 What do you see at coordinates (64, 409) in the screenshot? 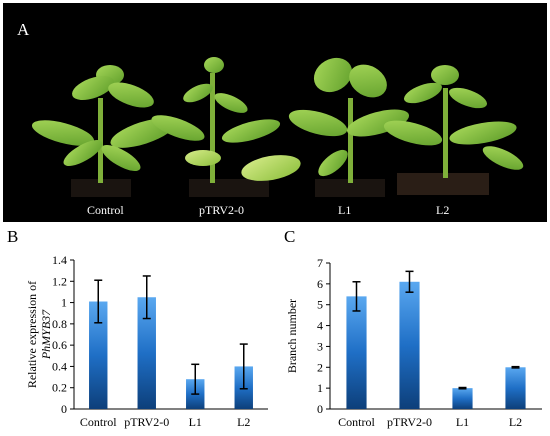
I see `chart-b-y-tick-label: 0` at bounding box center [64, 409].